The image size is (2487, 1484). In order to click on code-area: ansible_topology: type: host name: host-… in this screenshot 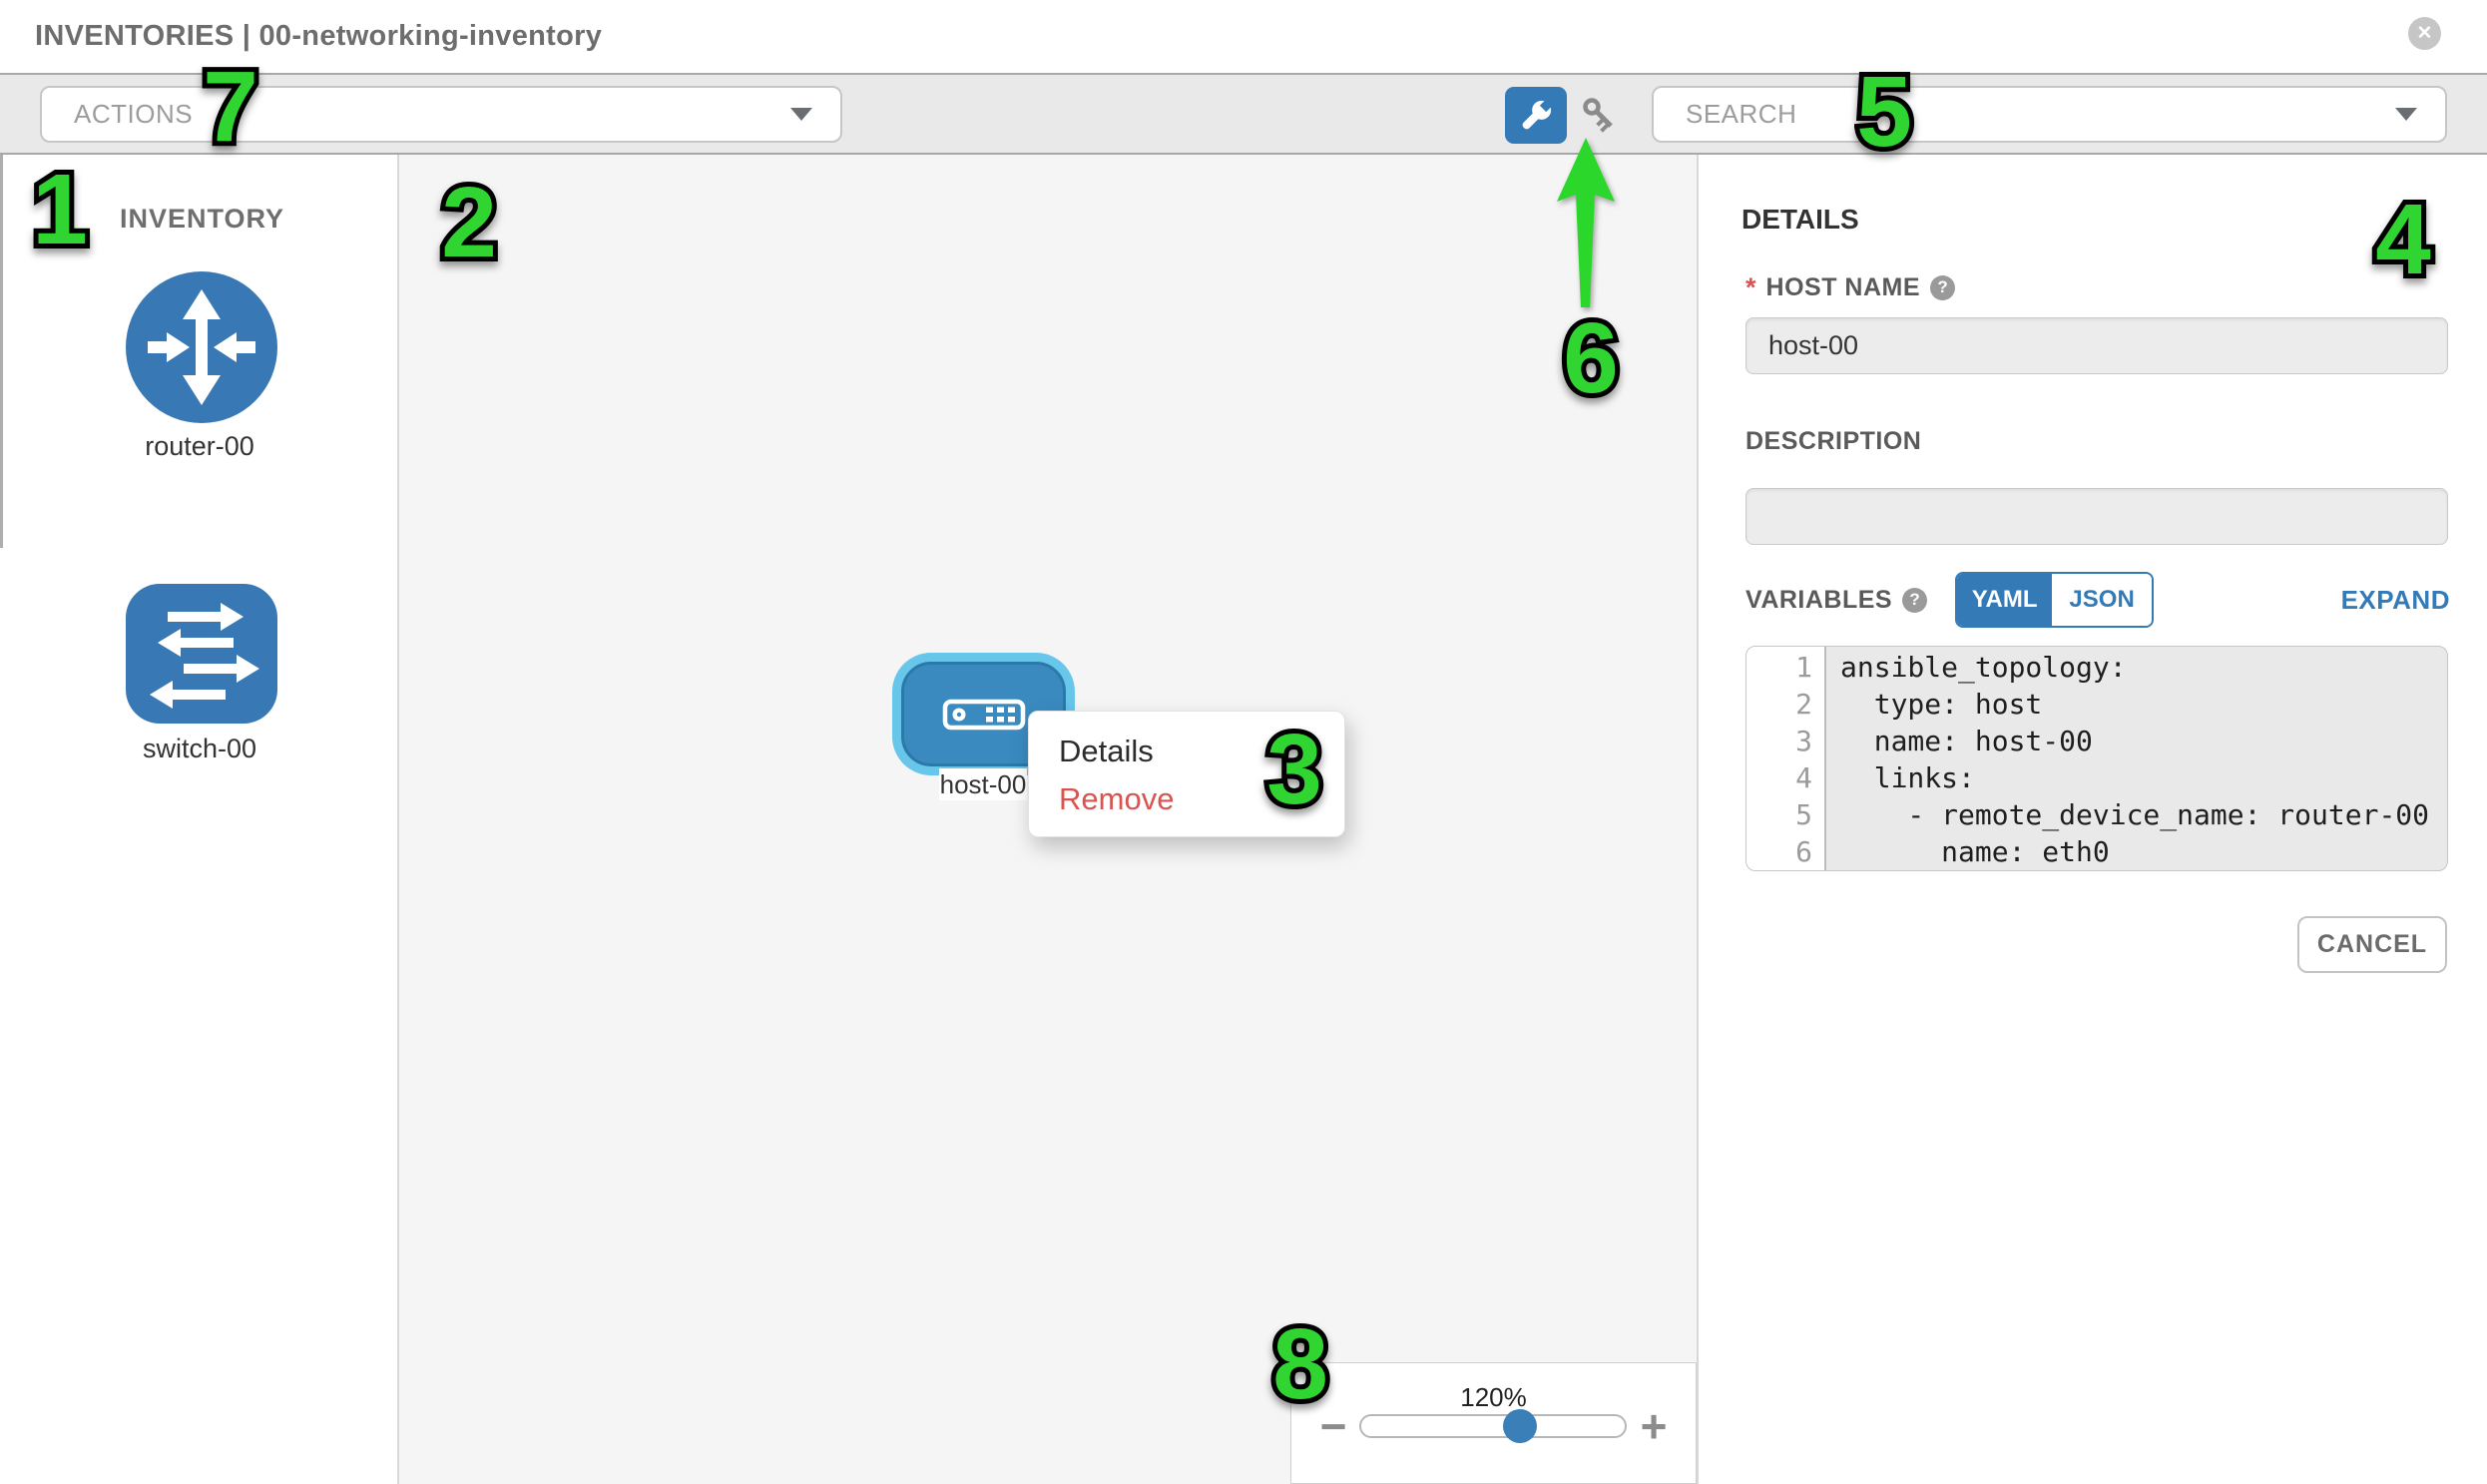, I will do `click(2136, 758)`.